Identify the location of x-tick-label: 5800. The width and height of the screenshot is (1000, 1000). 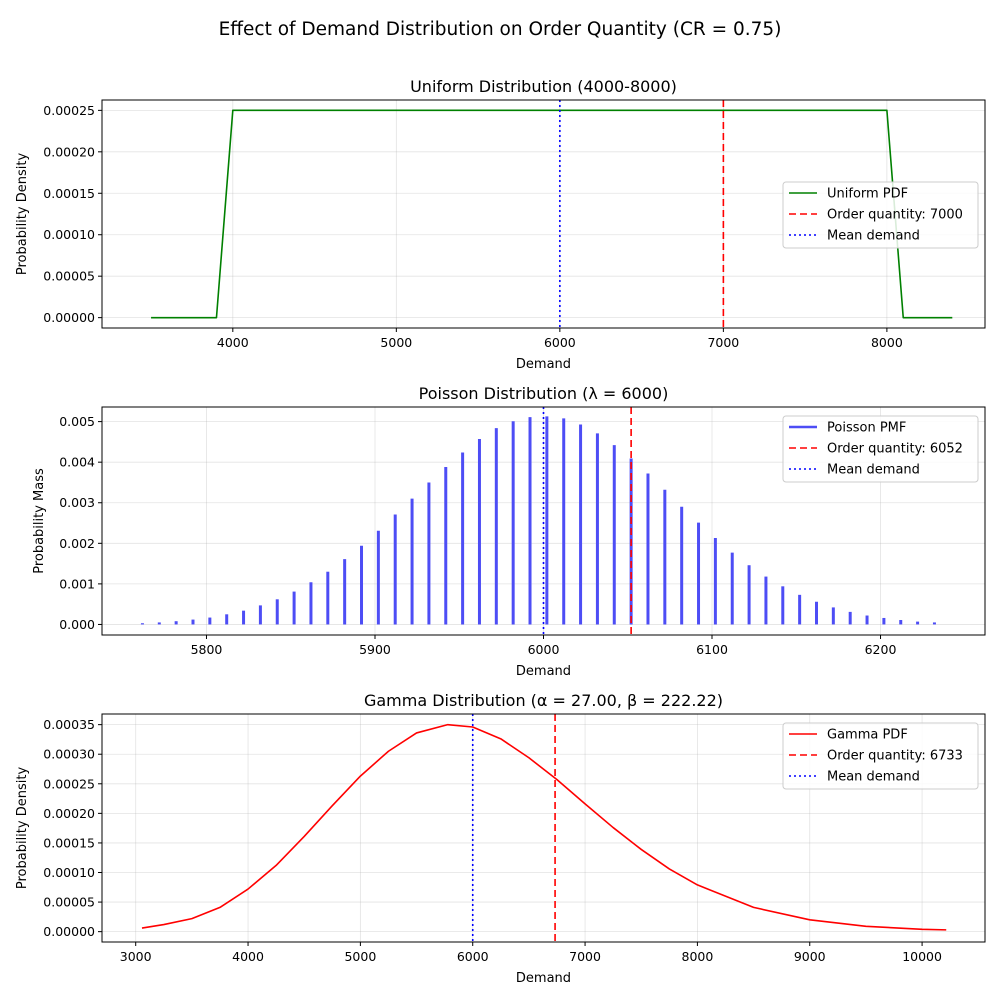
(207, 649).